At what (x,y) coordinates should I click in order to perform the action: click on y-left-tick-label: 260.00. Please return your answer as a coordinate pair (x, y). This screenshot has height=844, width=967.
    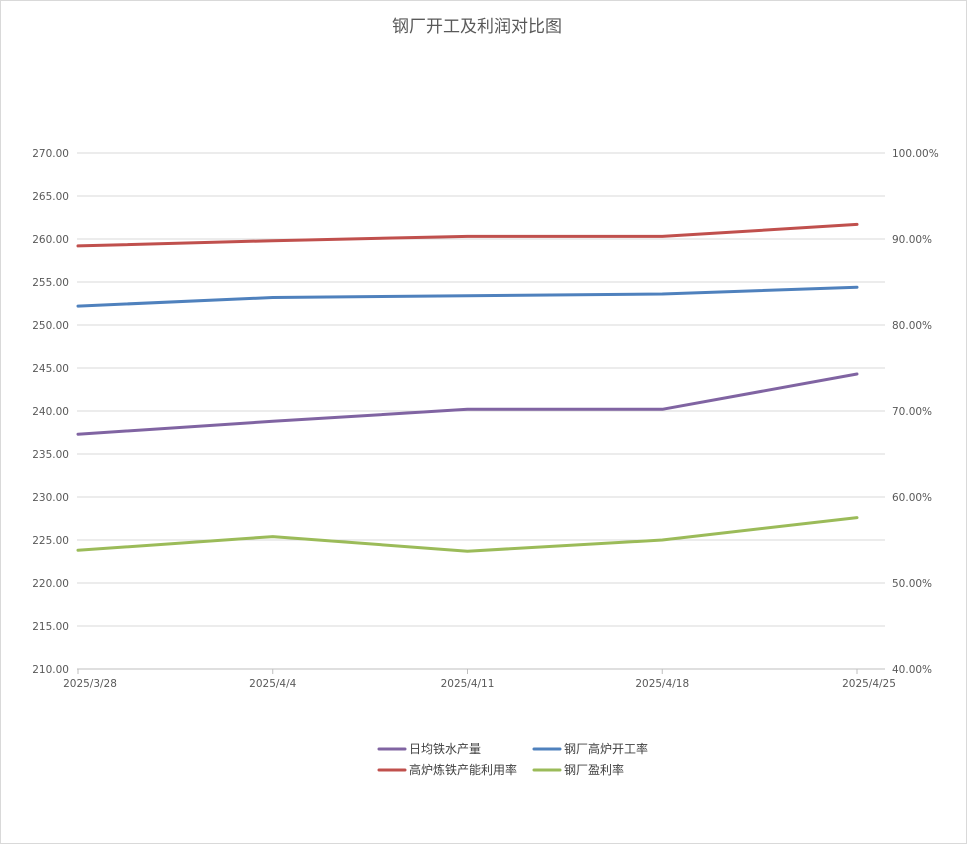
    Looking at the image, I should click on (50, 240).